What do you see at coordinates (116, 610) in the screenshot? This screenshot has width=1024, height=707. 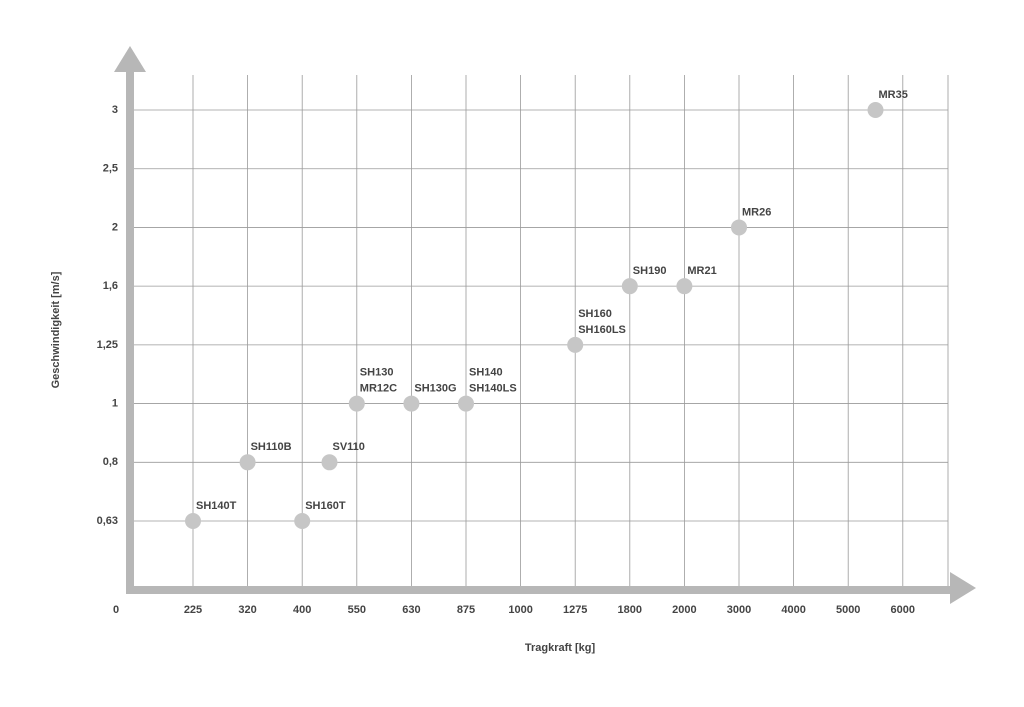 I see `x-tick-label: 0` at bounding box center [116, 610].